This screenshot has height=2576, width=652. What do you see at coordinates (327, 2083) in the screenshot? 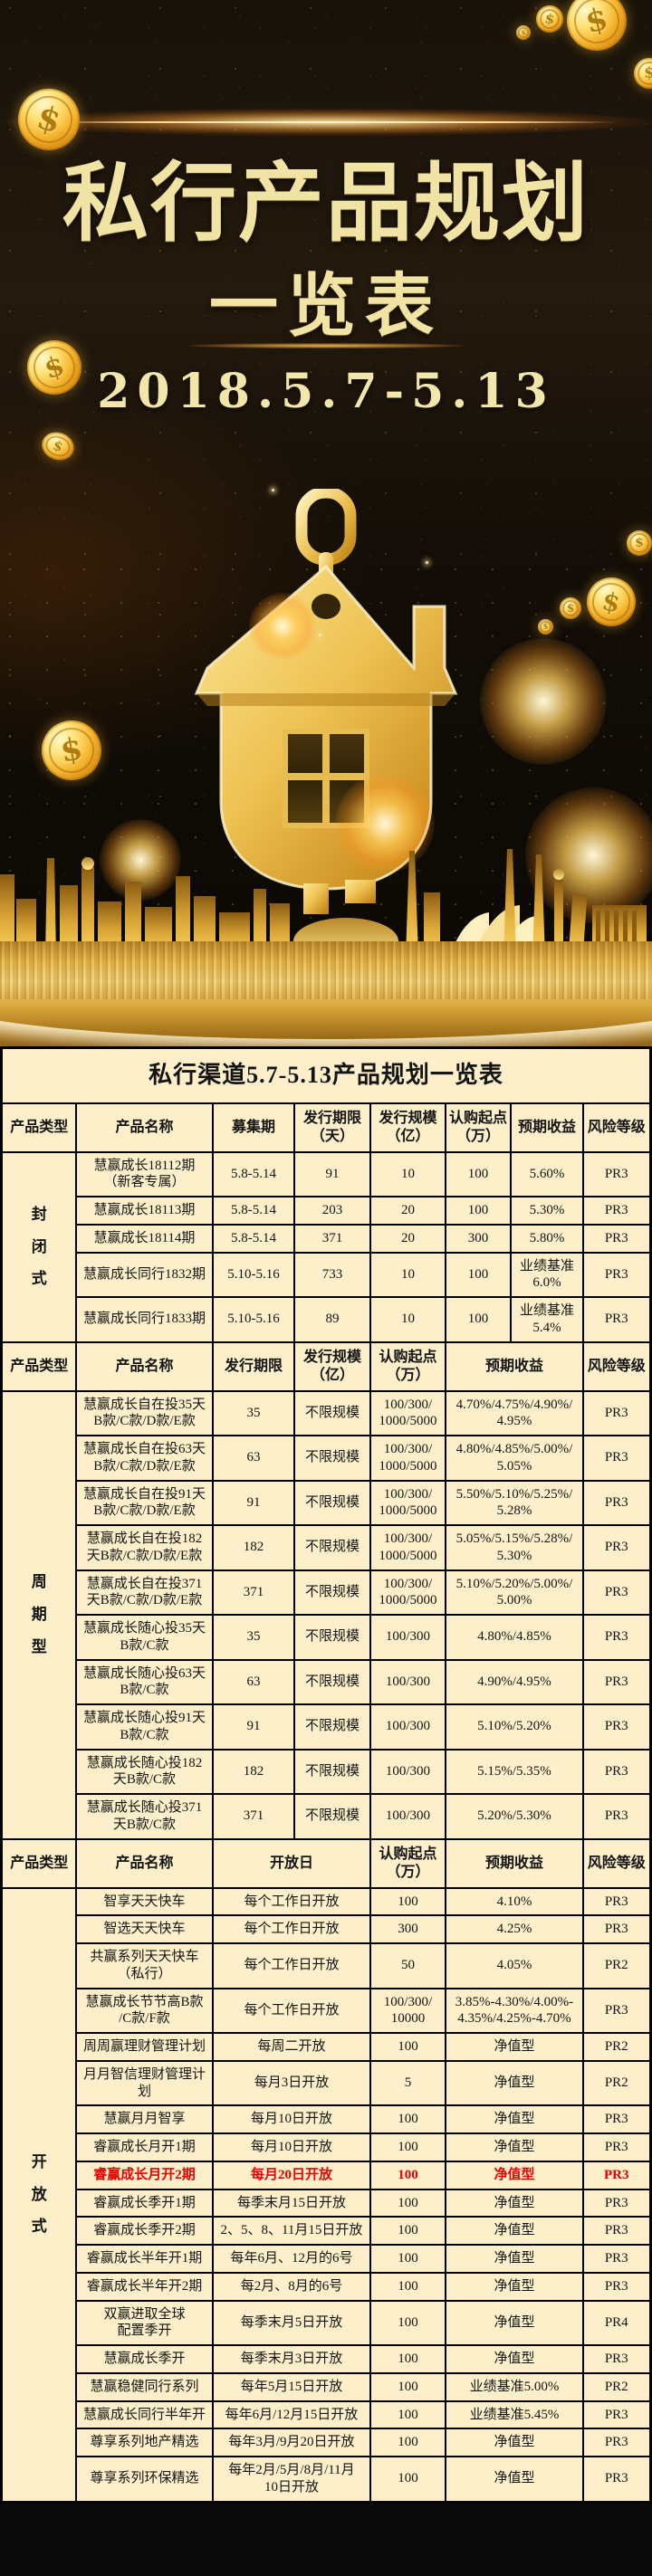
I see `table-row: 月月智信理财管理计 划每月3日开放 5 净值型 PR2` at bounding box center [327, 2083].